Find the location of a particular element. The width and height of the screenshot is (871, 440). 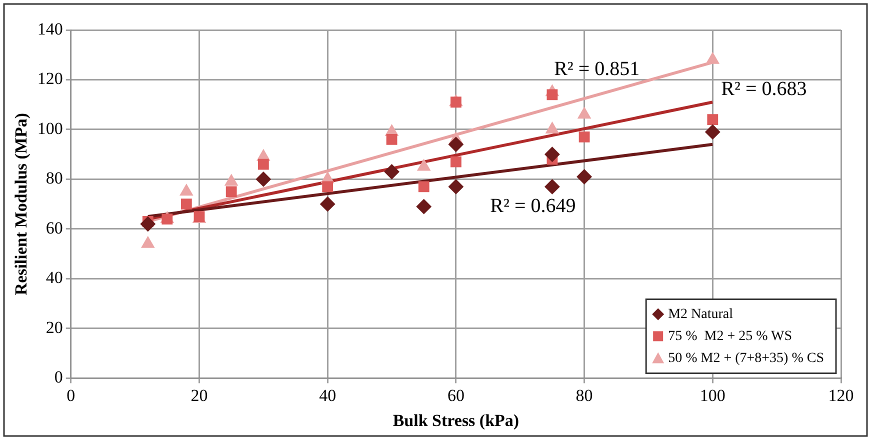

y-tick-label: 0 is located at coordinates (58, 377).